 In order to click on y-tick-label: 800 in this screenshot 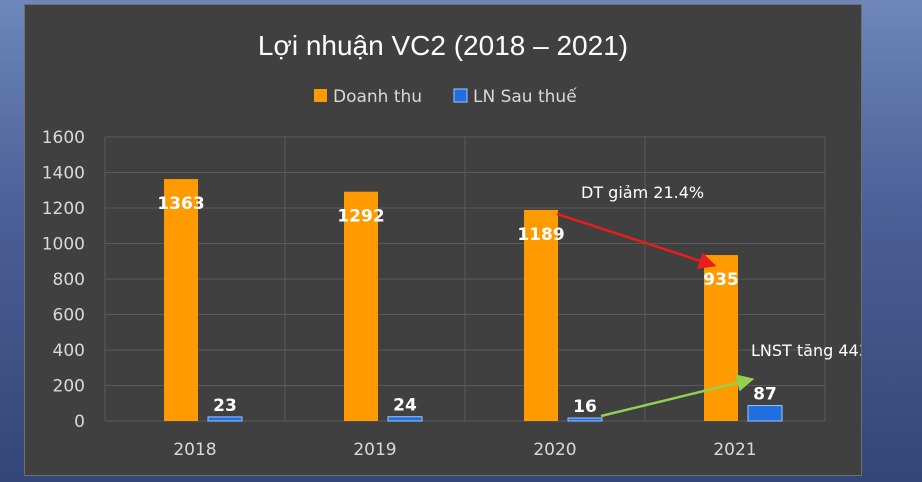, I will do `click(69, 280)`.